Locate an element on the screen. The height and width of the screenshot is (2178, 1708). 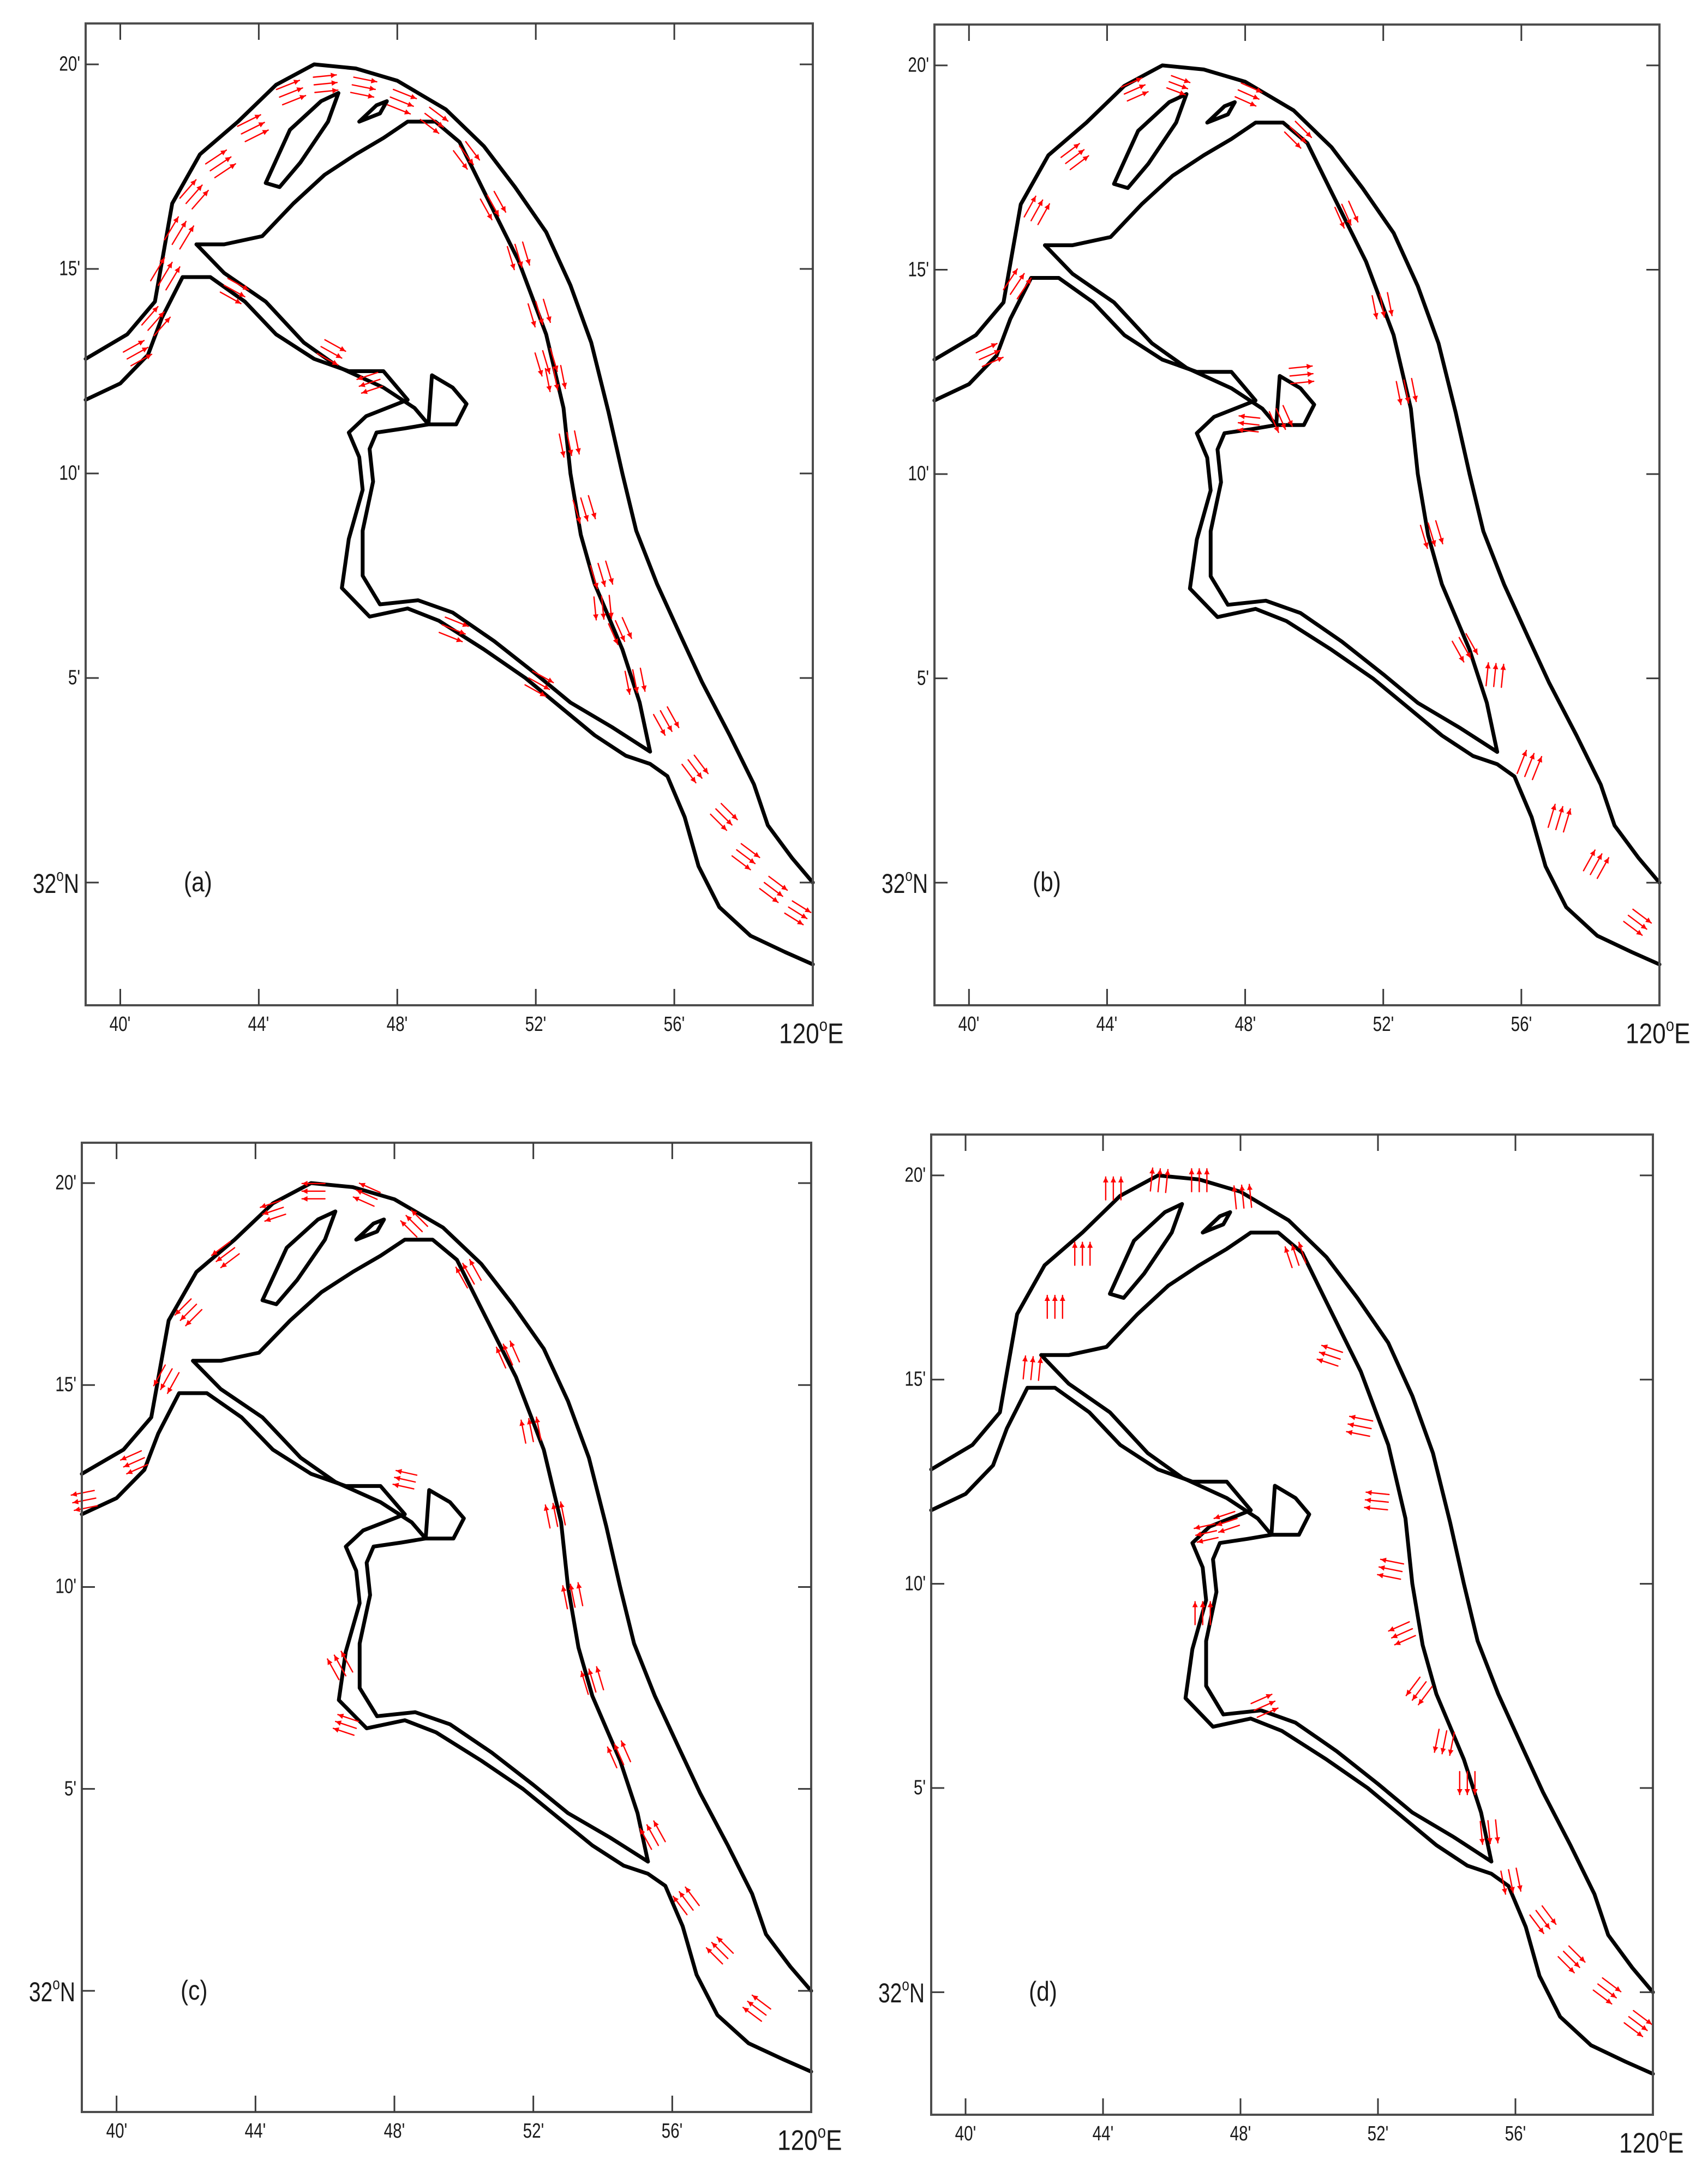
x-tick-label: 48' is located at coordinates (397, 1024).